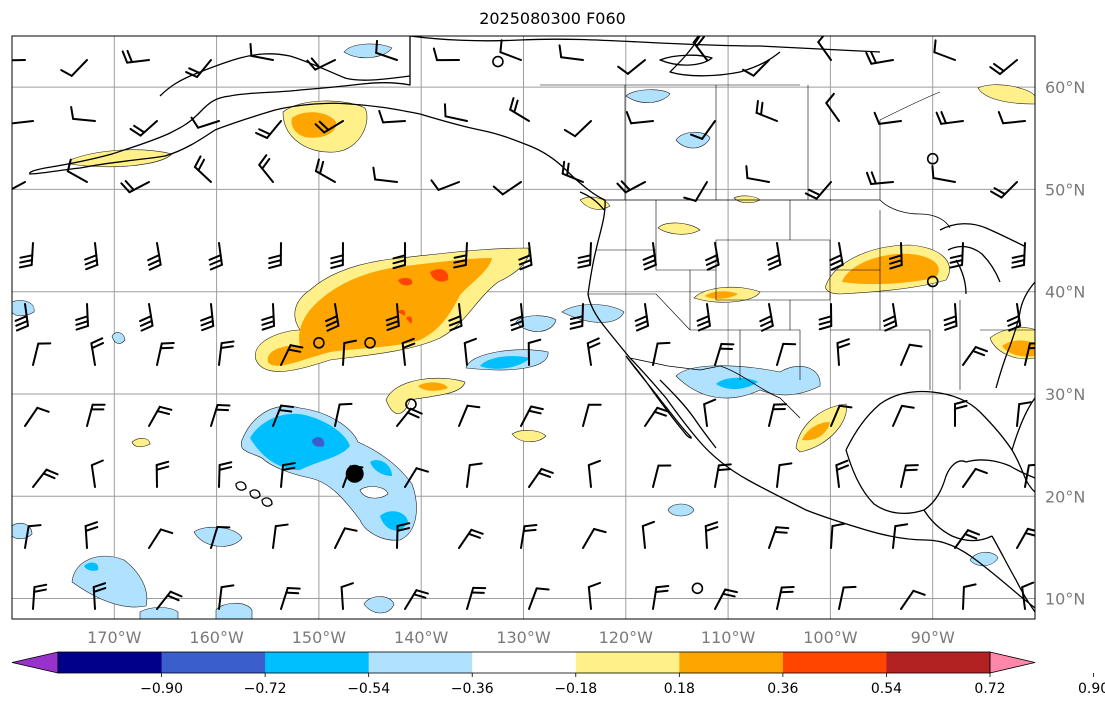 This screenshot has width=1105, height=712. Describe the element at coordinates (830, 637) in the screenshot. I see `longitude-label: 100°W` at that location.